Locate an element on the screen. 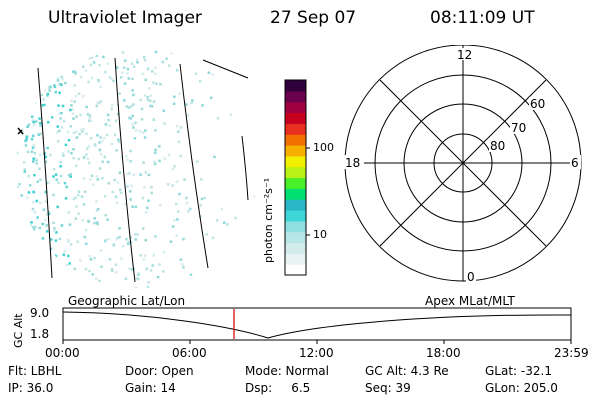 The width and height of the screenshot is (600, 400). apex-label: Apex MLat/MLT is located at coordinates (470, 301).